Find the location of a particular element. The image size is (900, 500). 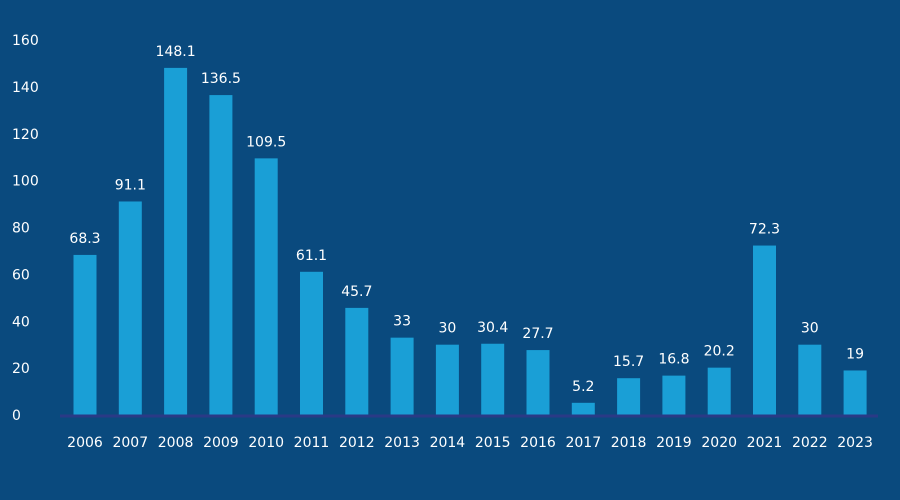

category-label-2016: 2016 is located at coordinates (538, 443).